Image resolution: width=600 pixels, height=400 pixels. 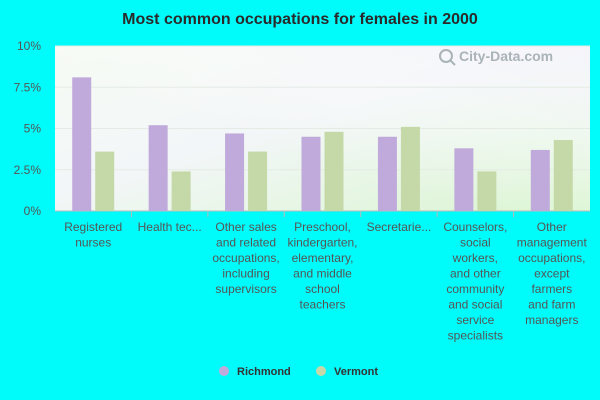 What do you see at coordinates (452, 62) in the screenshot?
I see `search-icon-handle` at bounding box center [452, 62].